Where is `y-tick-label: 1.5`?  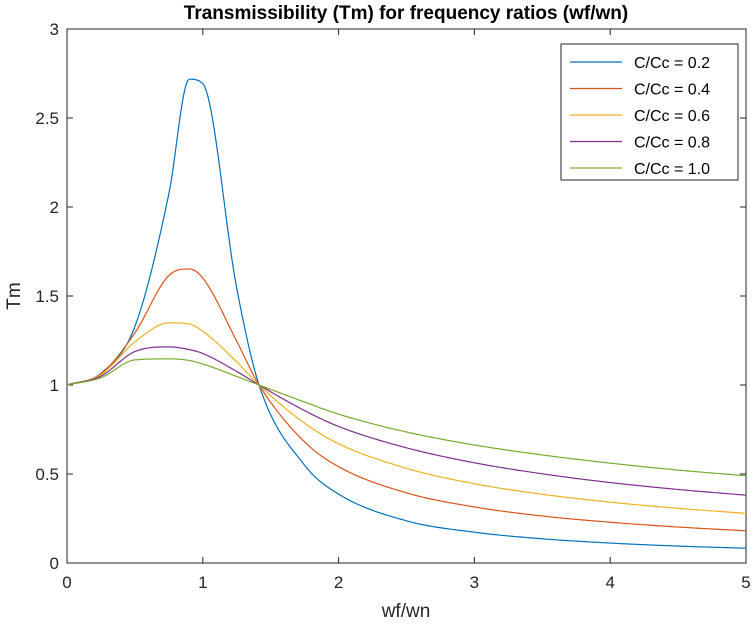 y-tick-label: 1.5 is located at coordinates (47, 296).